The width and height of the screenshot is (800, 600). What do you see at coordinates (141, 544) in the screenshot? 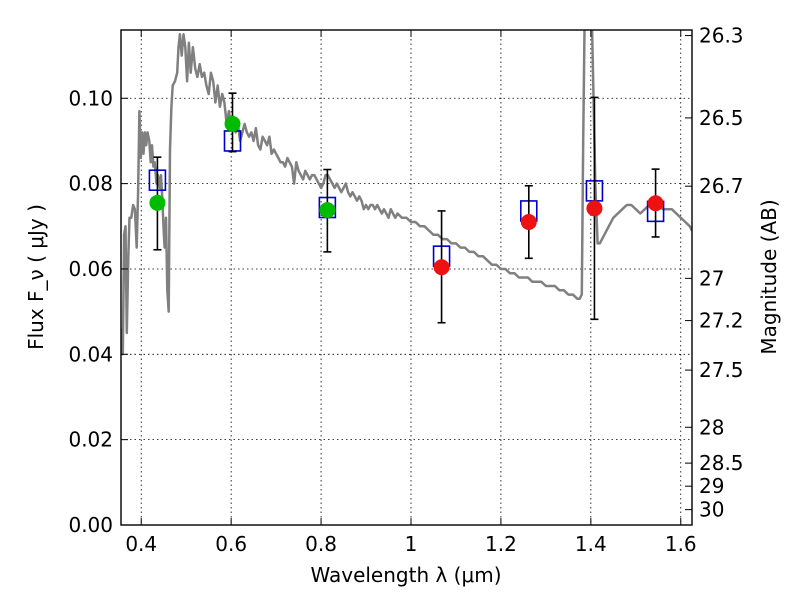
I see `x-tick-label: 0.4` at bounding box center [141, 544].